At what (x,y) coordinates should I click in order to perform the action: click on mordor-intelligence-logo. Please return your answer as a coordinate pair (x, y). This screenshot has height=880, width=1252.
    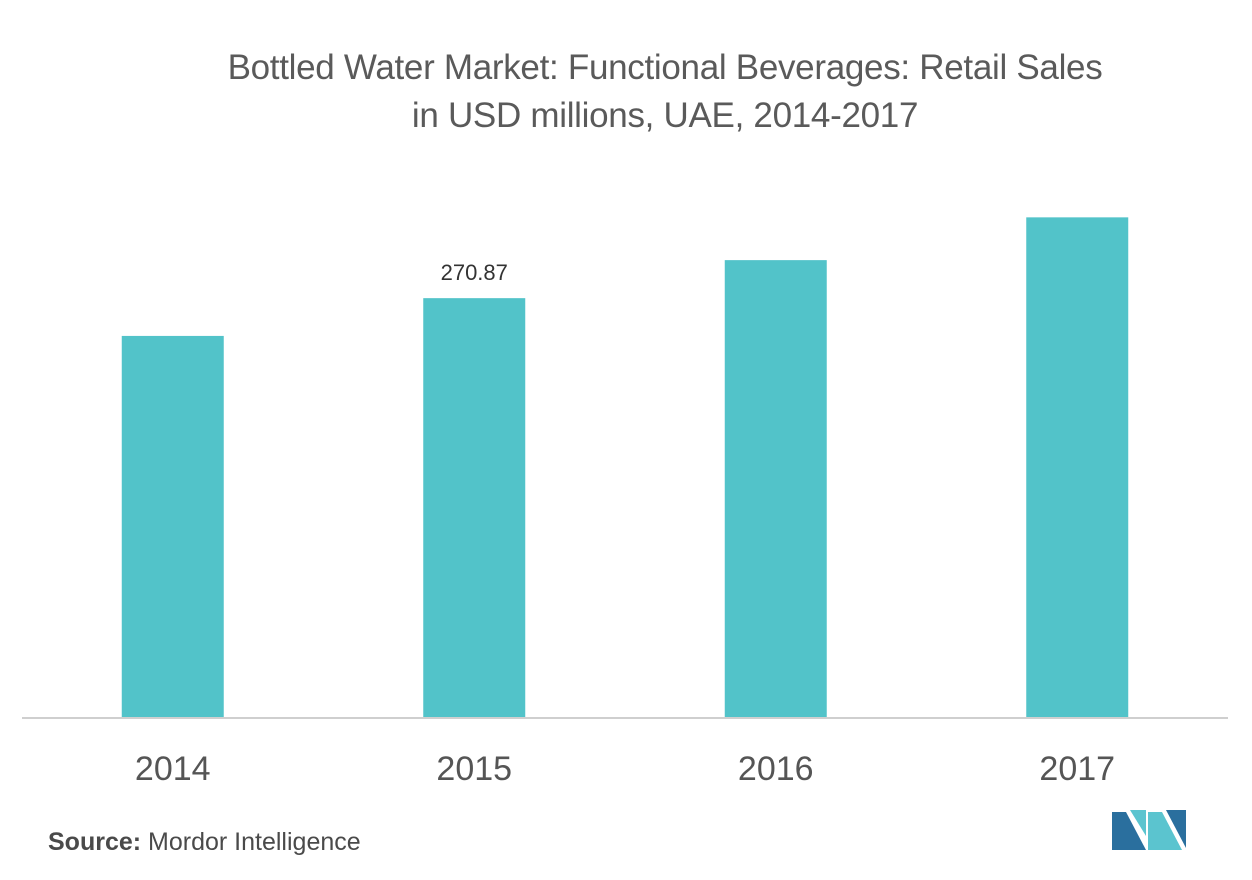
    Looking at the image, I should click on (1149, 830).